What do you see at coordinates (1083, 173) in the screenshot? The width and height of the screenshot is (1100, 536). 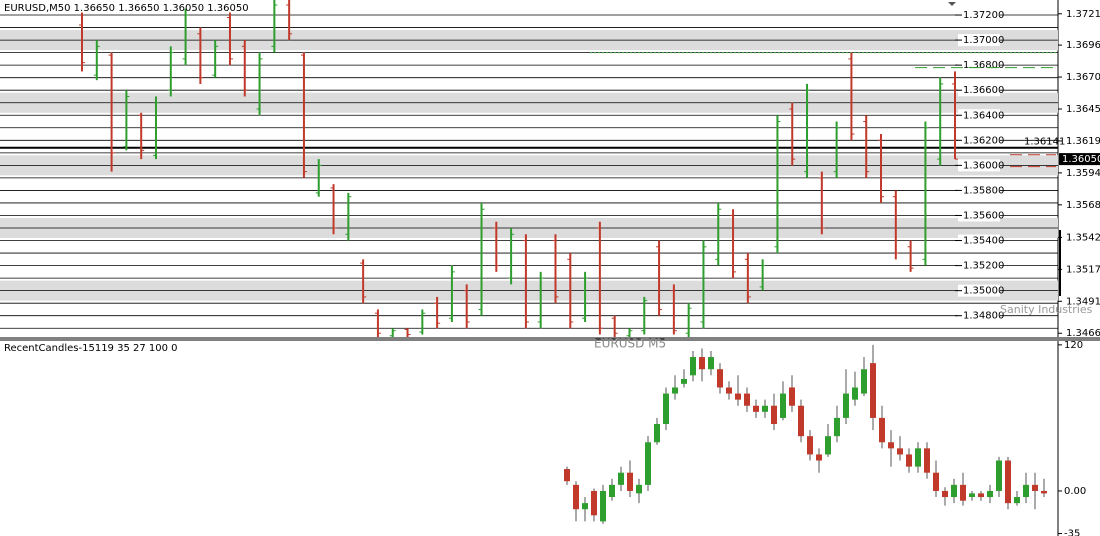 I see `y-tick-label: 1.35940` at bounding box center [1083, 173].